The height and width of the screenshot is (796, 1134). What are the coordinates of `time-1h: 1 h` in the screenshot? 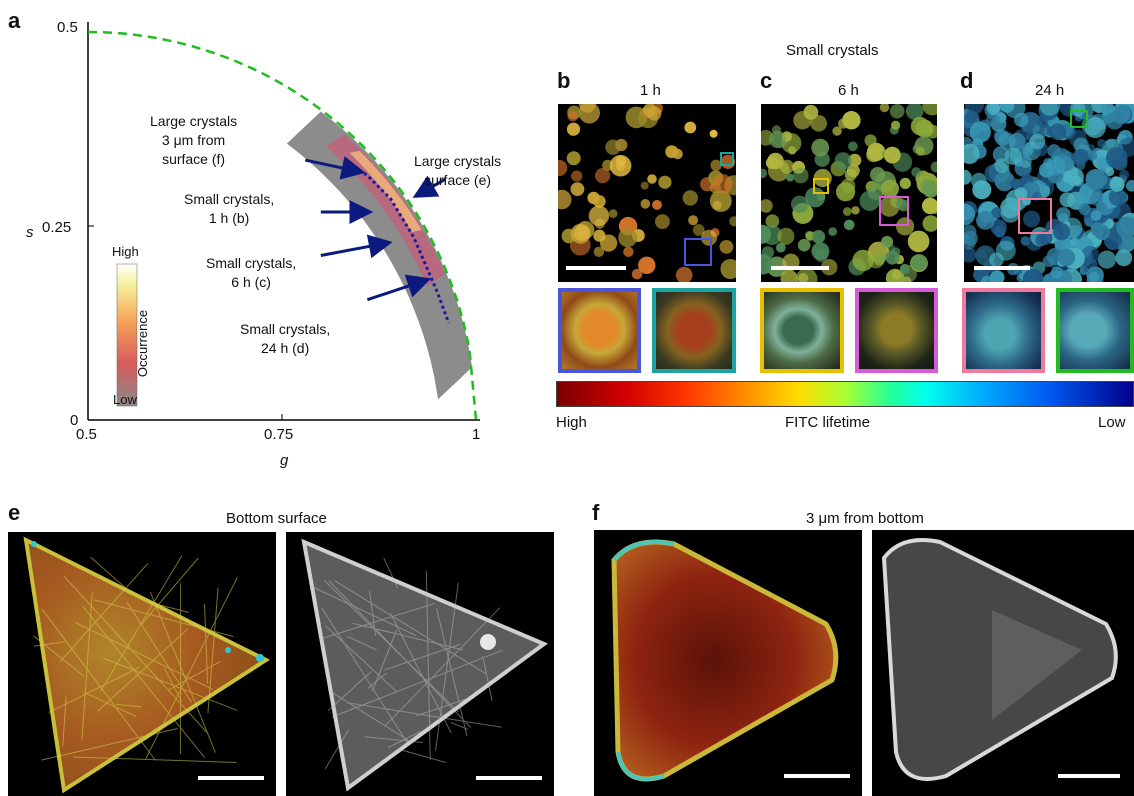 It's located at (650, 90).